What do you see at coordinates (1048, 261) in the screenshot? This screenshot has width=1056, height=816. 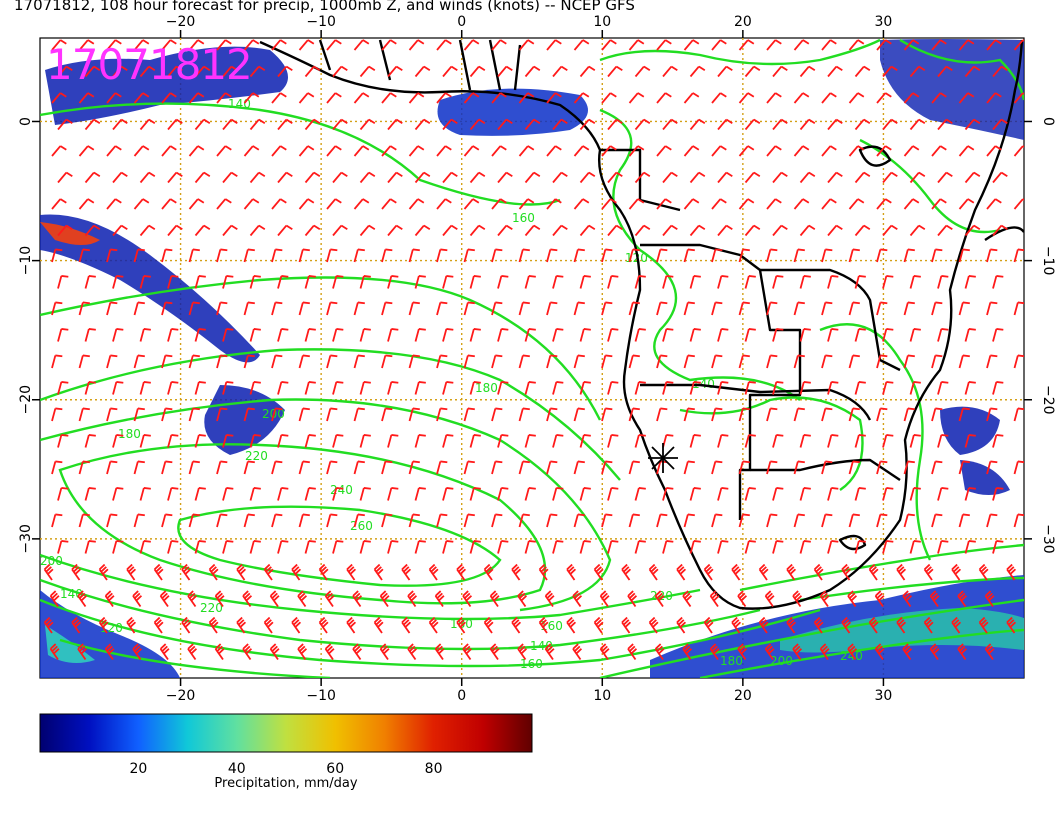 I see `lat-tick-label-right: −10` at bounding box center [1048, 261].